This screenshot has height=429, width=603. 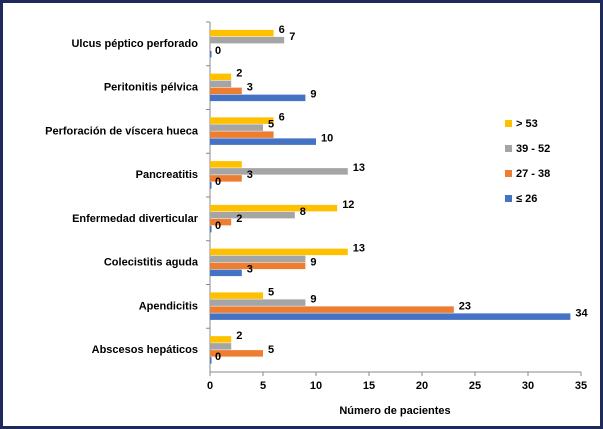 I want to click on y-tick-label: Pancreatitis, so click(x=167, y=175).